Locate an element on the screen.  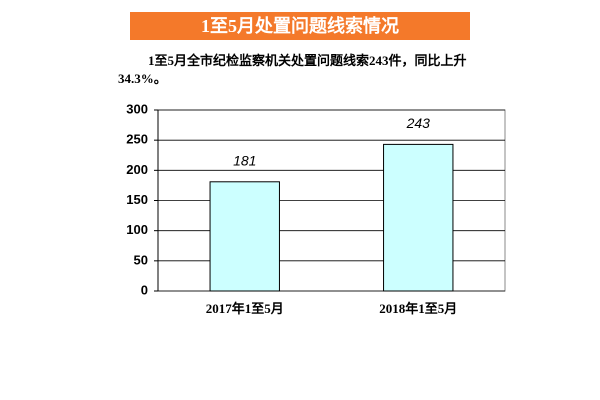
x-tick-label: 2018年1至5月 is located at coordinates (418, 308).